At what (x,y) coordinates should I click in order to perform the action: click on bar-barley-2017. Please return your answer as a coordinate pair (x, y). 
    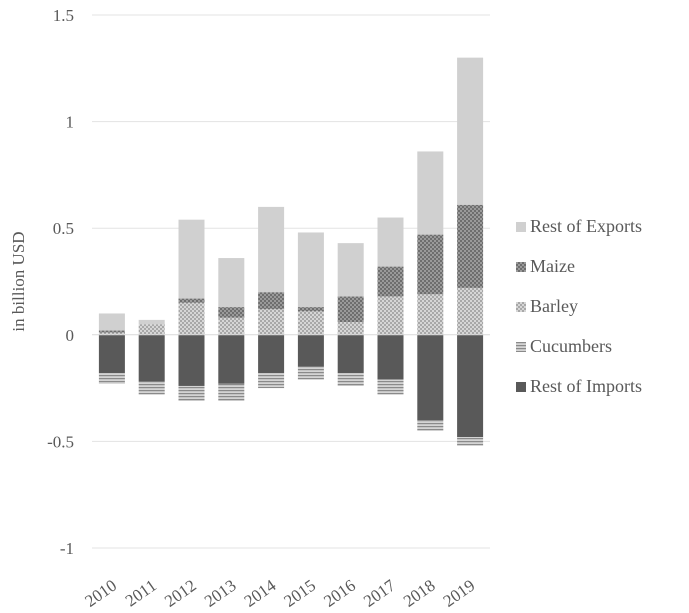
    Looking at the image, I should click on (390, 315).